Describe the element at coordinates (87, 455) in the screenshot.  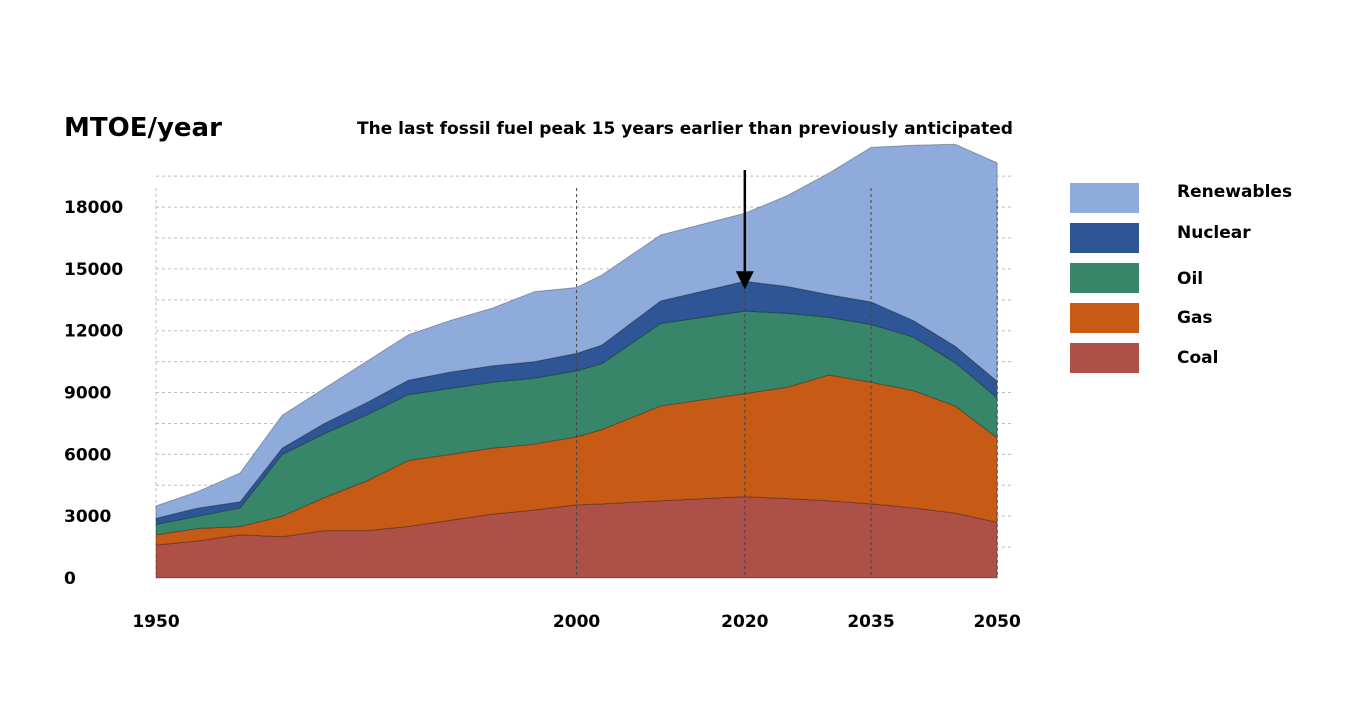
I see `y-tick-label: 6000` at that location.